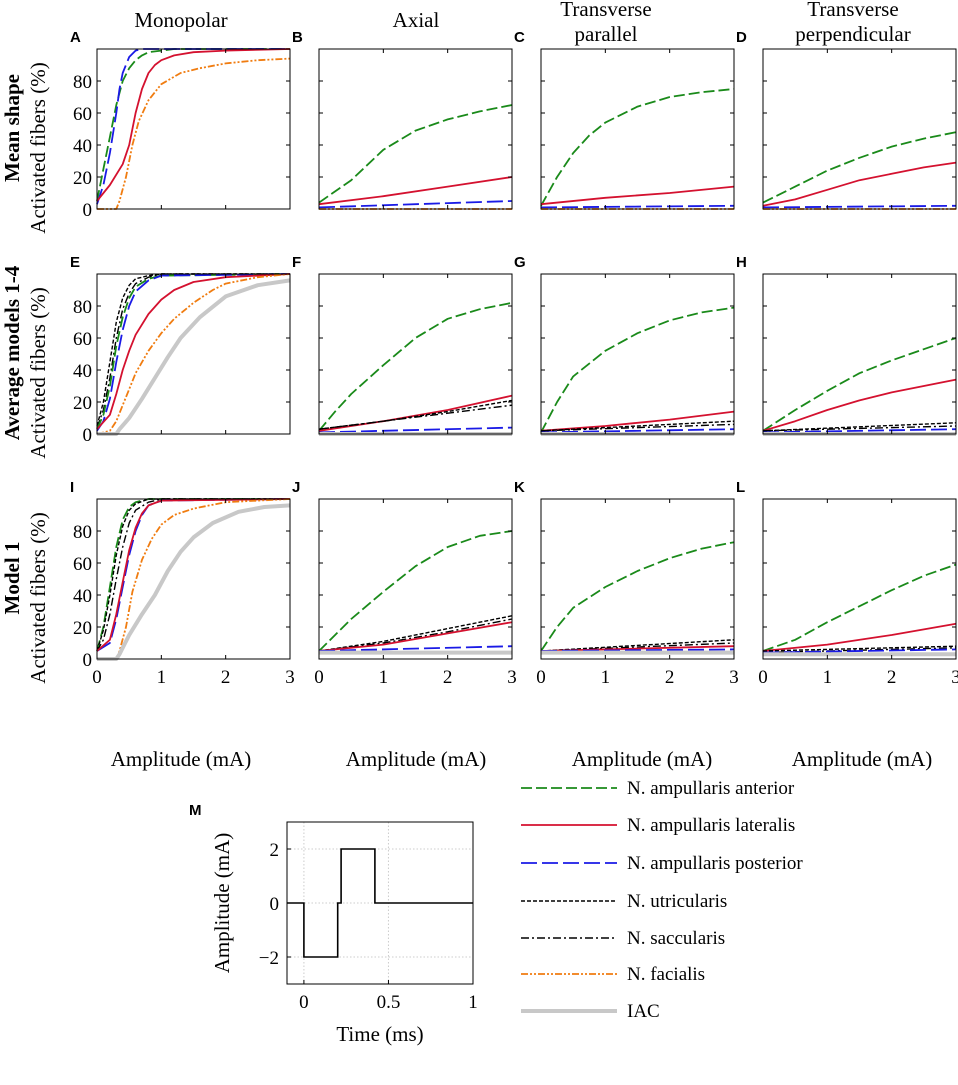 Image resolution: width=958 pixels, height=1085 pixels. I want to click on series-line-iac, so click(194, 582).